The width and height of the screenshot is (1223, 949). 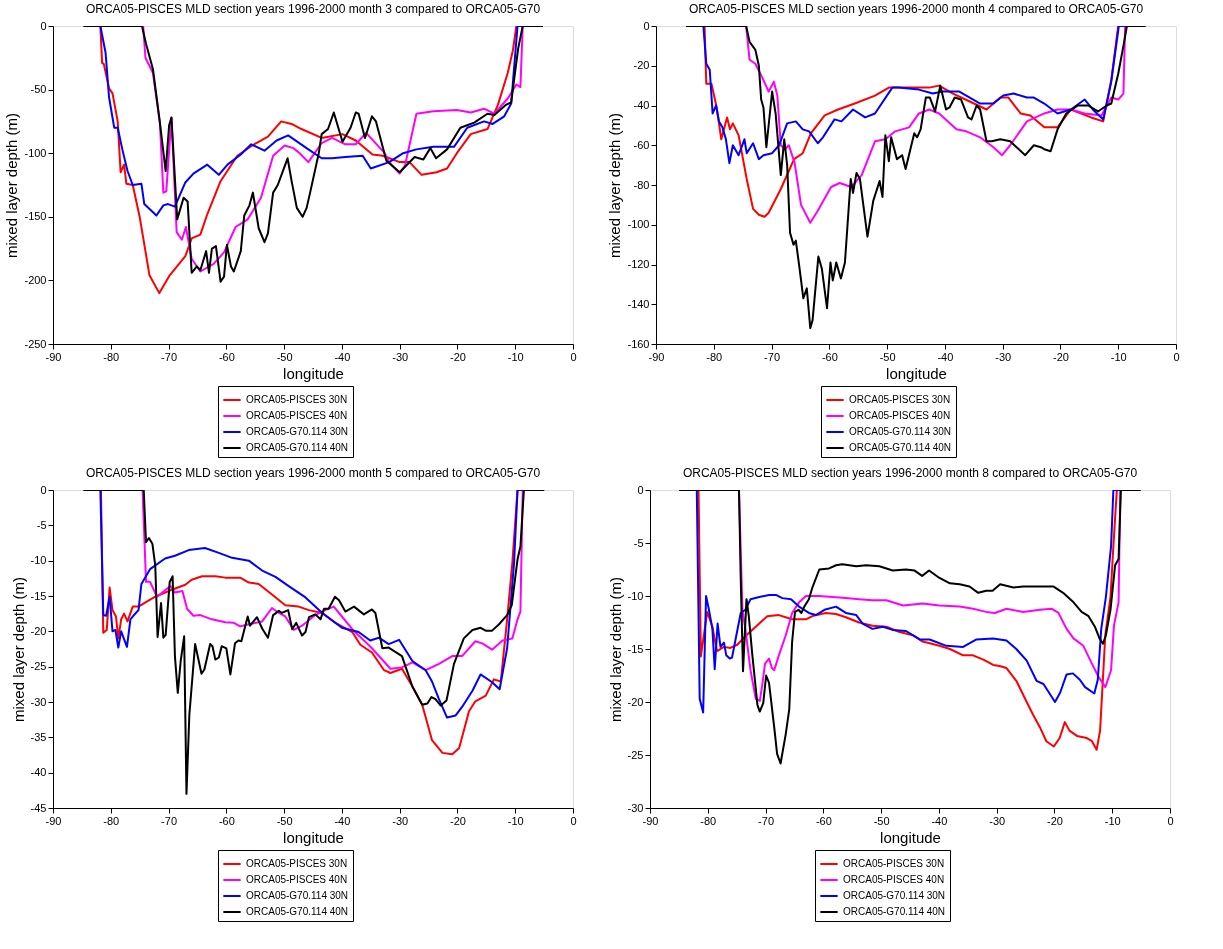 What do you see at coordinates (38, 736) in the screenshot?
I see `y-tick-label: -35` at bounding box center [38, 736].